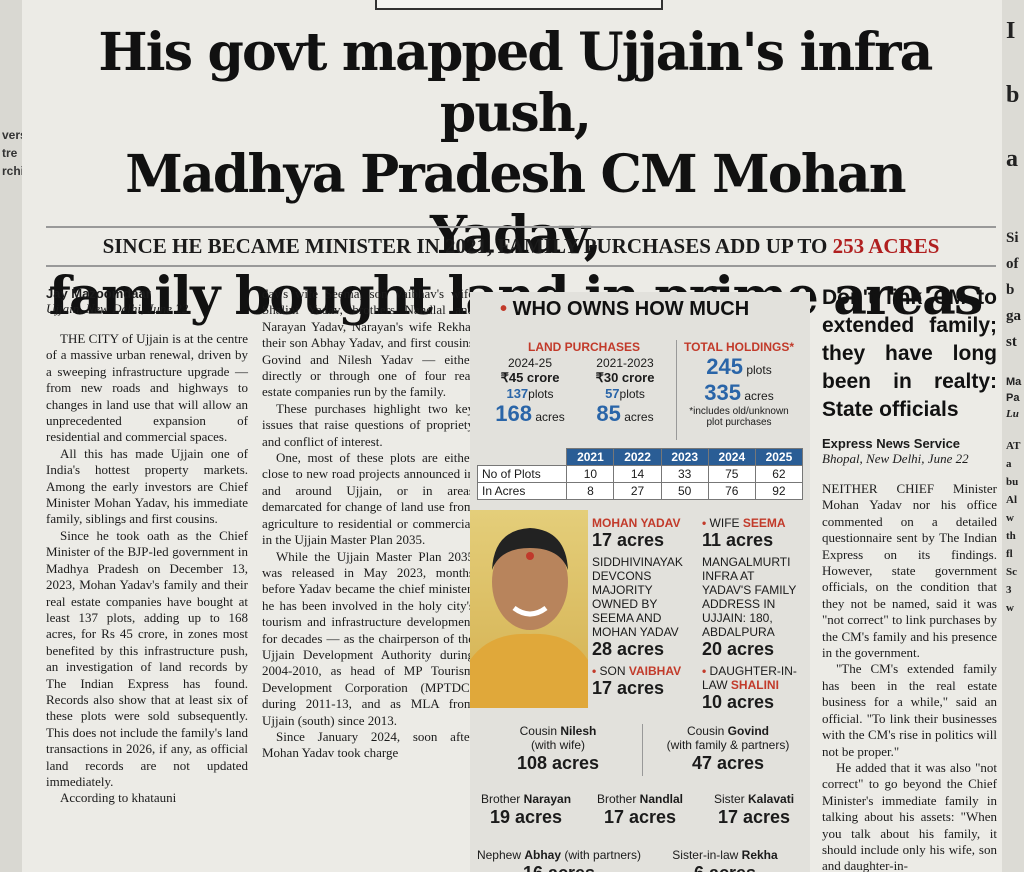  Describe the element at coordinates (558, 748) in the screenshot. I see `relative-nilesh: Cousin Nilesh (with wife) 108 acres` at that location.